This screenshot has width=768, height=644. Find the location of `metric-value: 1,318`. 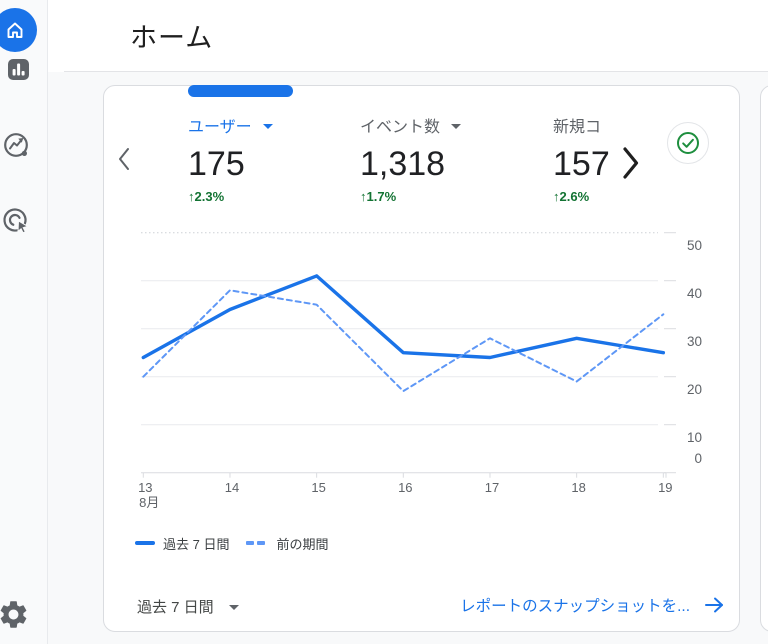

metric-value: 1,318 is located at coordinates (403, 164).